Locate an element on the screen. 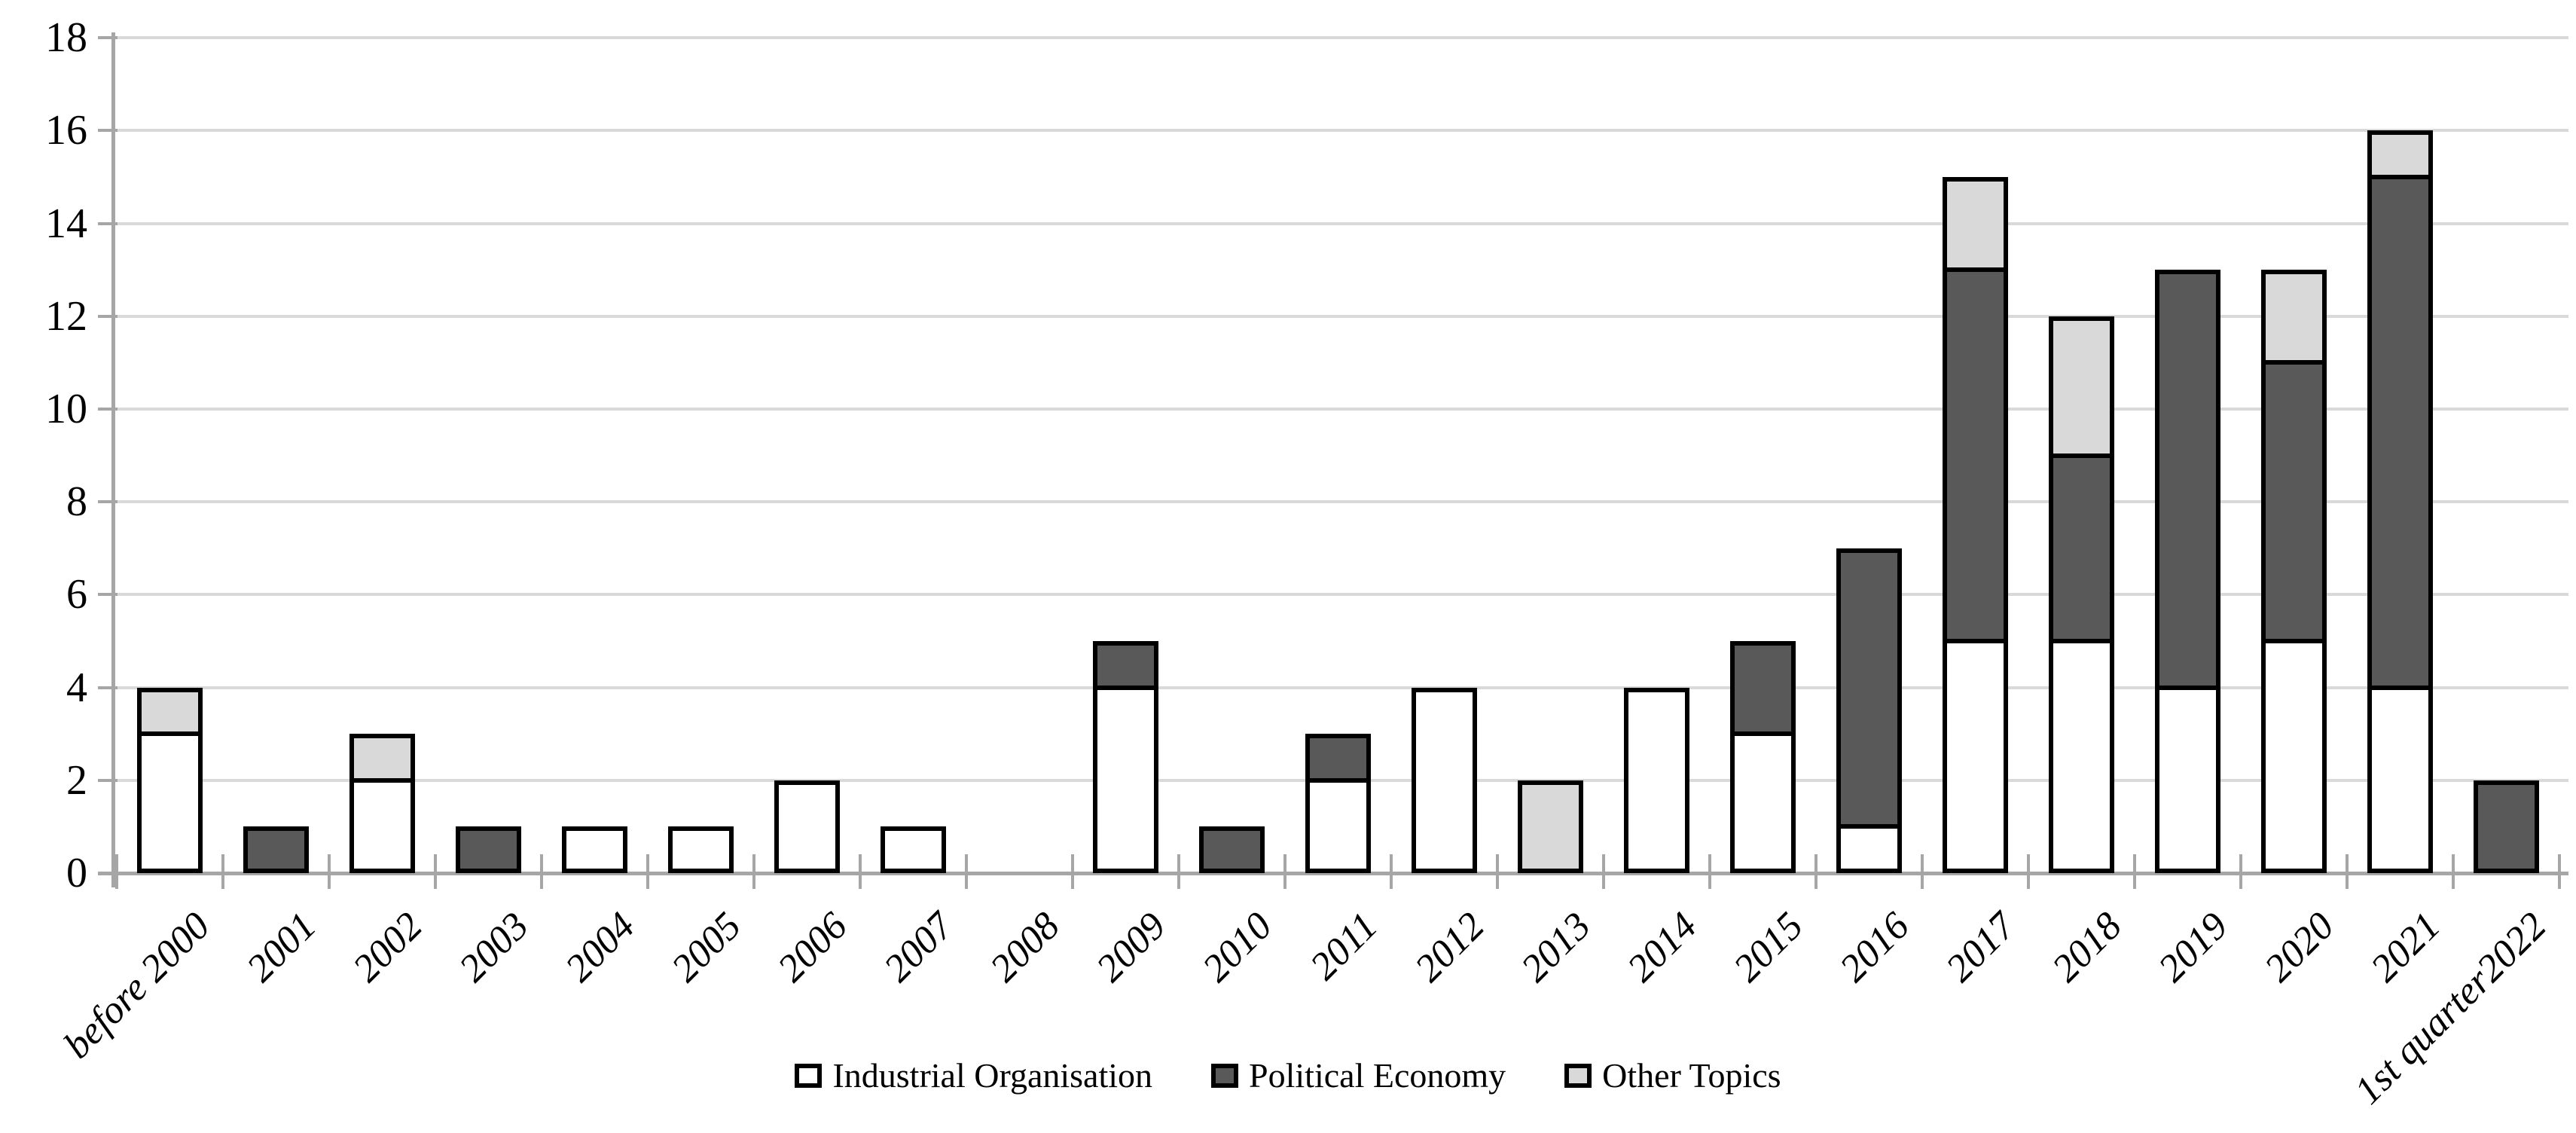 This screenshot has height=1133, width=2576. bar-2013 is located at coordinates (1551, 826).